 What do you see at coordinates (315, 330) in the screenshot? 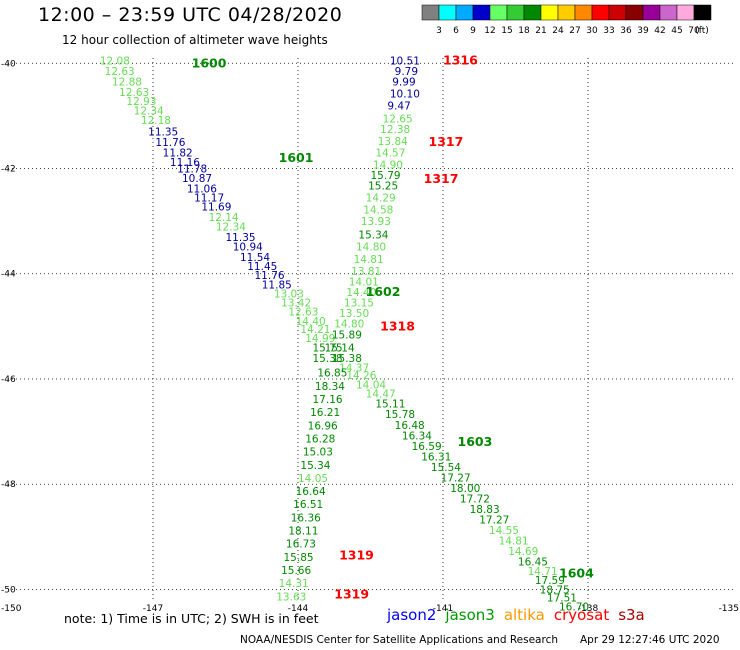
I see `wave-height-point: 14.21` at bounding box center [315, 330].